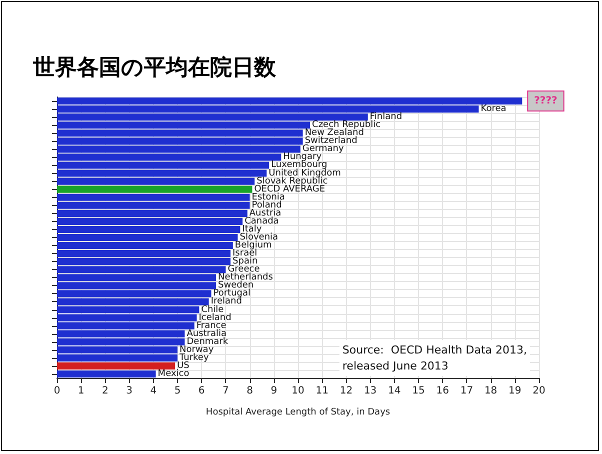 Image resolution: width=602 pixels, height=454 pixels. What do you see at coordinates (394, 391) in the screenshot?
I see `x-tick-label: 14` at bounding box center [394, 391].